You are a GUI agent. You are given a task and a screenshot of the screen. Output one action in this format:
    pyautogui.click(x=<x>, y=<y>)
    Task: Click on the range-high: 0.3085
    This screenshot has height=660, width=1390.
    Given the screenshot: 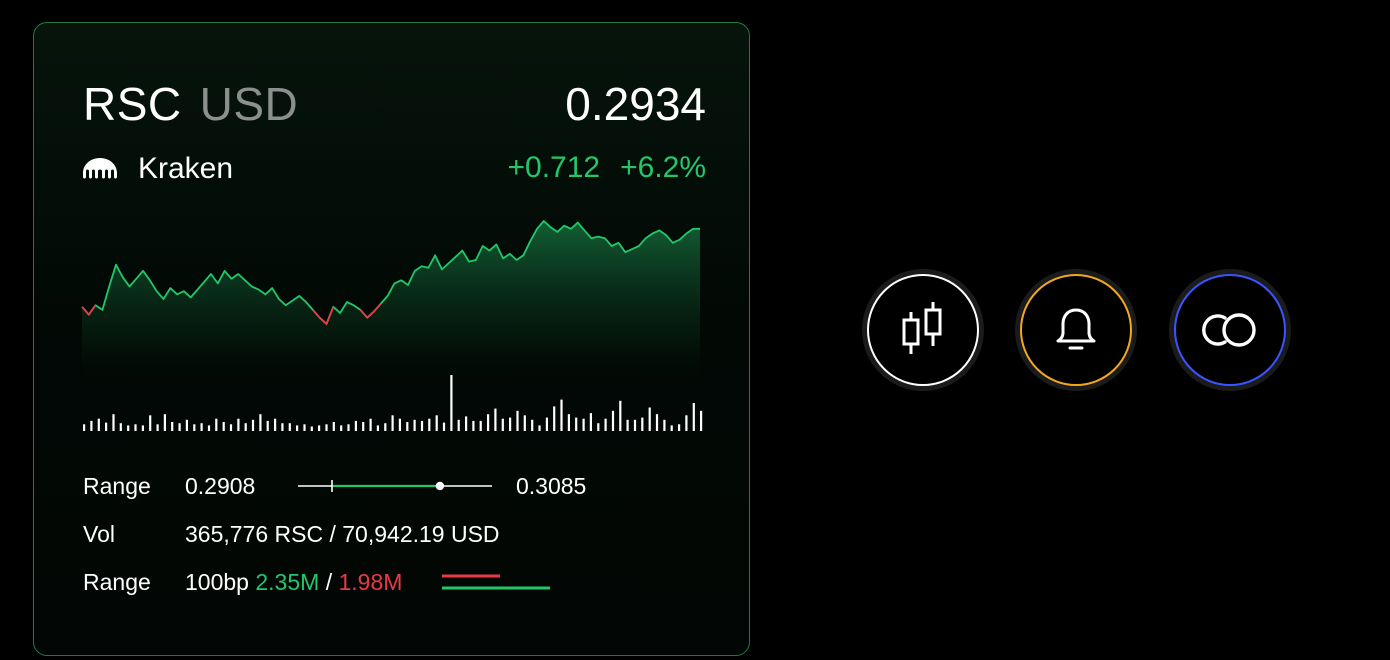 What is the action you would take?
    pyautogui.click(x=551, y=486)
    